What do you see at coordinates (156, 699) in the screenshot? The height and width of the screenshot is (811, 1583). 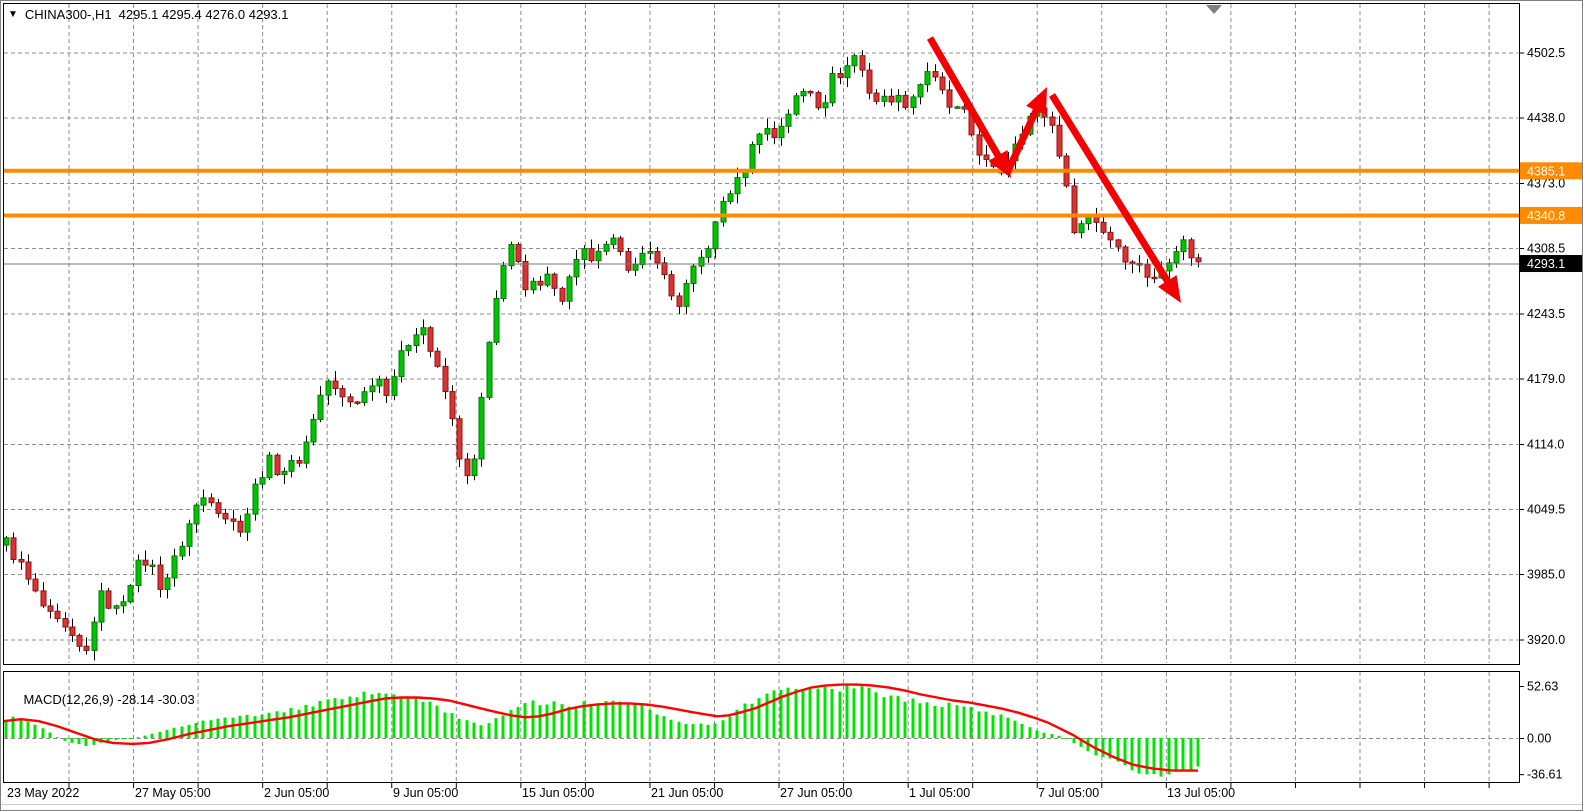 I see `macd-values: -28.14 -30.03` at bounding box center [156, 699].